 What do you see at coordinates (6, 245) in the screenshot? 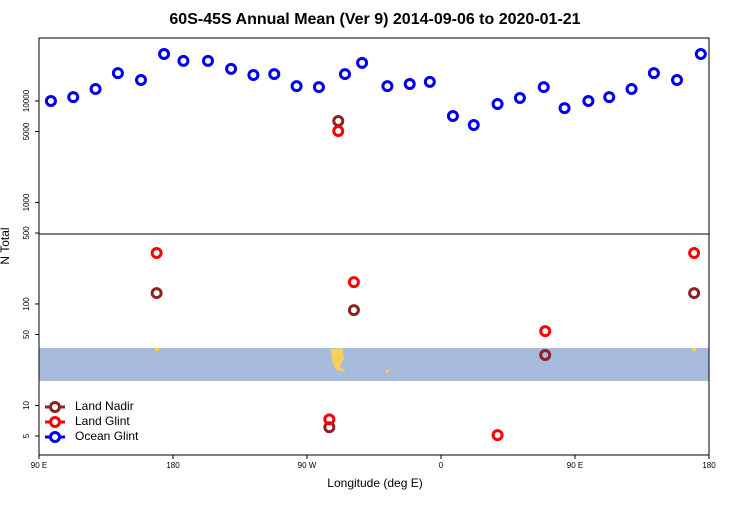
I see `y-axis-label: N Total` at bounding box center [6, 245].